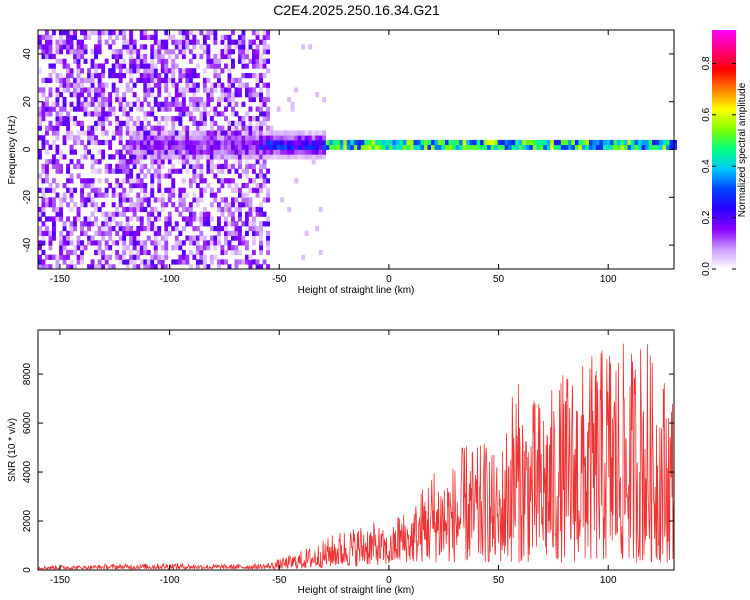 The image size is (750, 600). I want to click on y-tick-label: 2000, so click(27, 520).